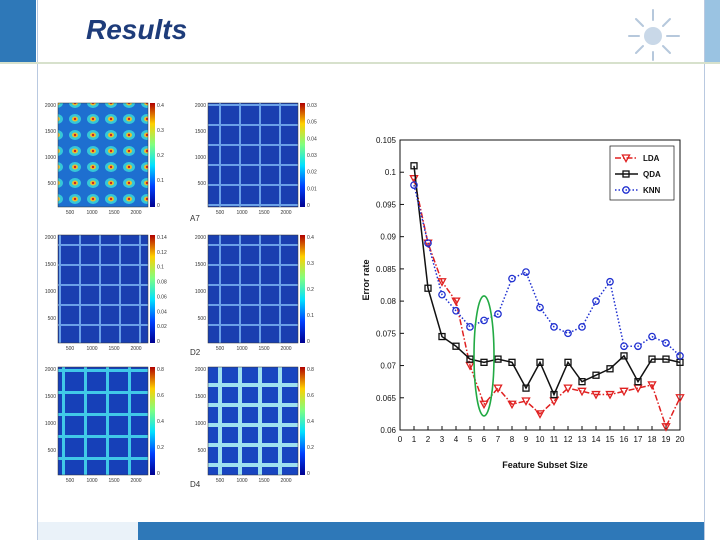 Image resolution: width=720 pixels, height=540 pixels. Describe the element at coordinates (360, 63) in the screenshot. I see `header-divider` at that location.